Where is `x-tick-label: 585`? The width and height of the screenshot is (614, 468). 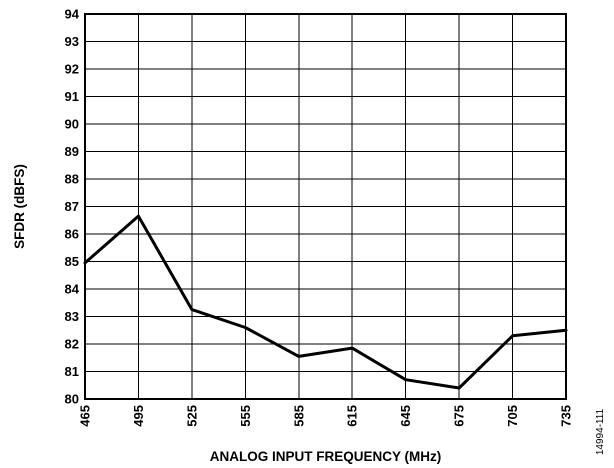 x-tick-label: 585 is located at coordinates (298, 416).